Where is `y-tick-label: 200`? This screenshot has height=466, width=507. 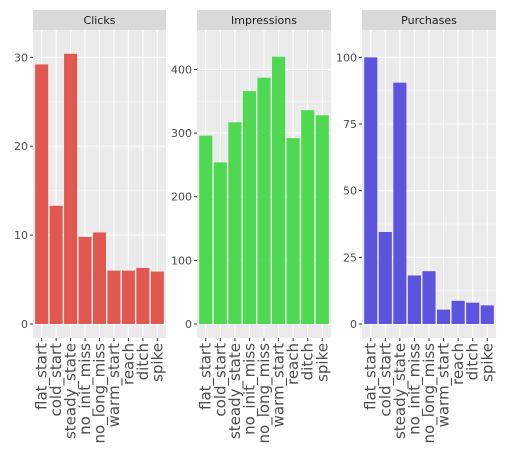
y-tick-label: 200 is located at coordinates (181, 197).